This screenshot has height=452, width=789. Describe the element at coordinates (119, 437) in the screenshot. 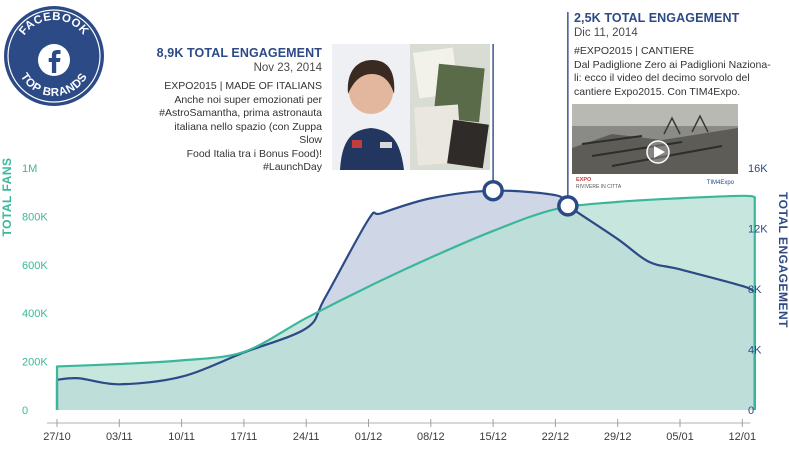

I see `x-tick-label: 03/11` at that location.